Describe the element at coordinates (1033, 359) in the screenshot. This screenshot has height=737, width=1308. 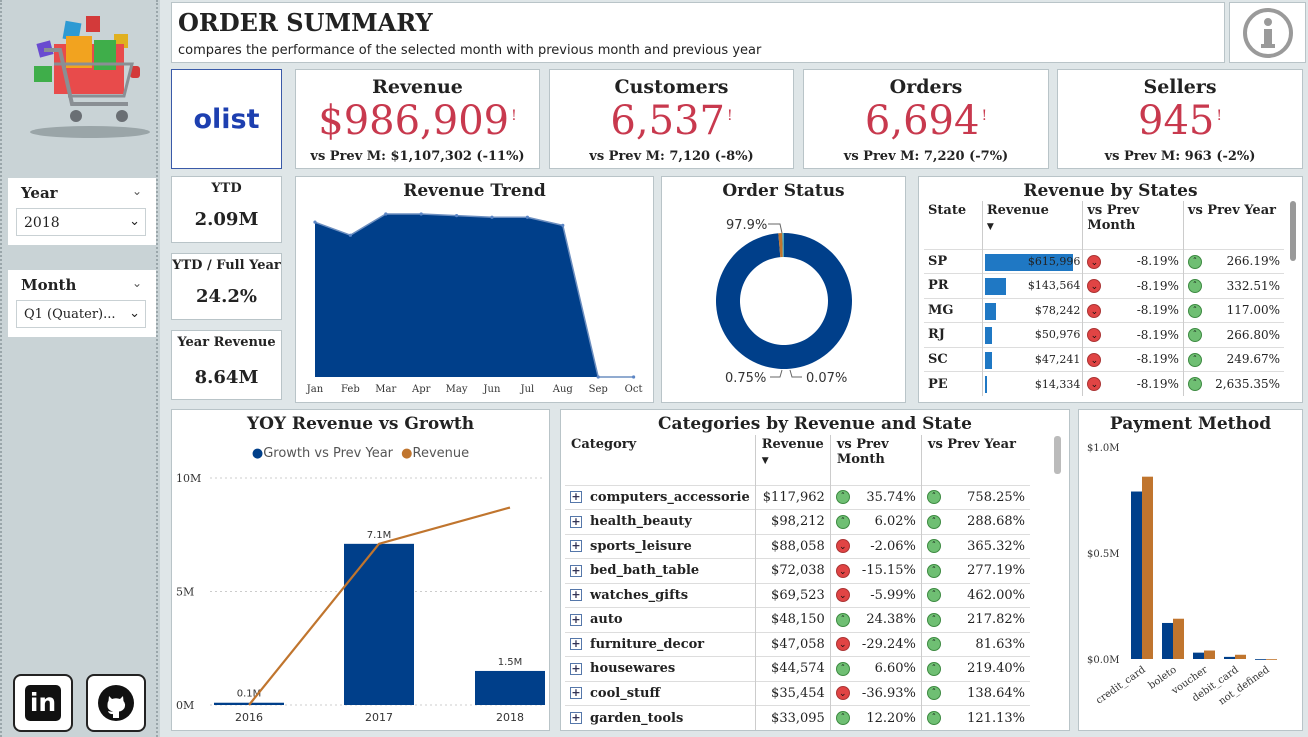
I see `revenue-cell: $47,241` at that location.